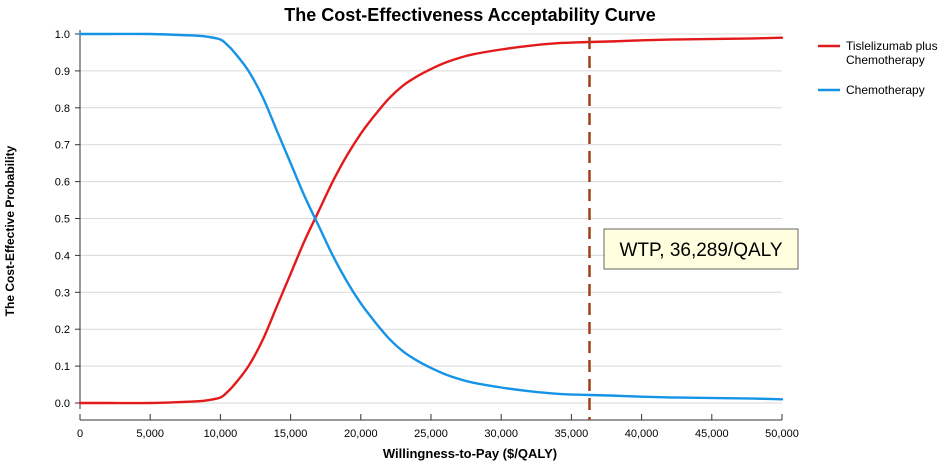 The height and width of the screenshot is (470, 941). I want to click on legend-label-tislelizumab-plus-chemotherapy: Chemotherapy, so click(885, 60).